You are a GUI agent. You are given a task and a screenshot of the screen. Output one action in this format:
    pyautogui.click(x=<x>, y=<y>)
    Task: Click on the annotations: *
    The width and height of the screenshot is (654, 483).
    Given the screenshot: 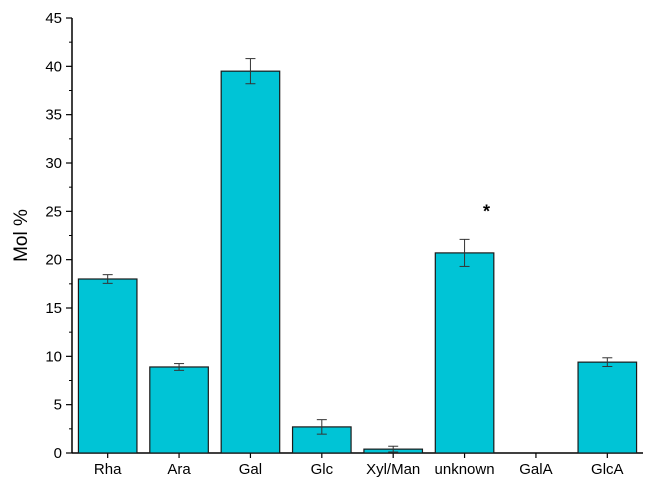 What is the action you would take?
    pyautogui.click(x=486, y=211)
    